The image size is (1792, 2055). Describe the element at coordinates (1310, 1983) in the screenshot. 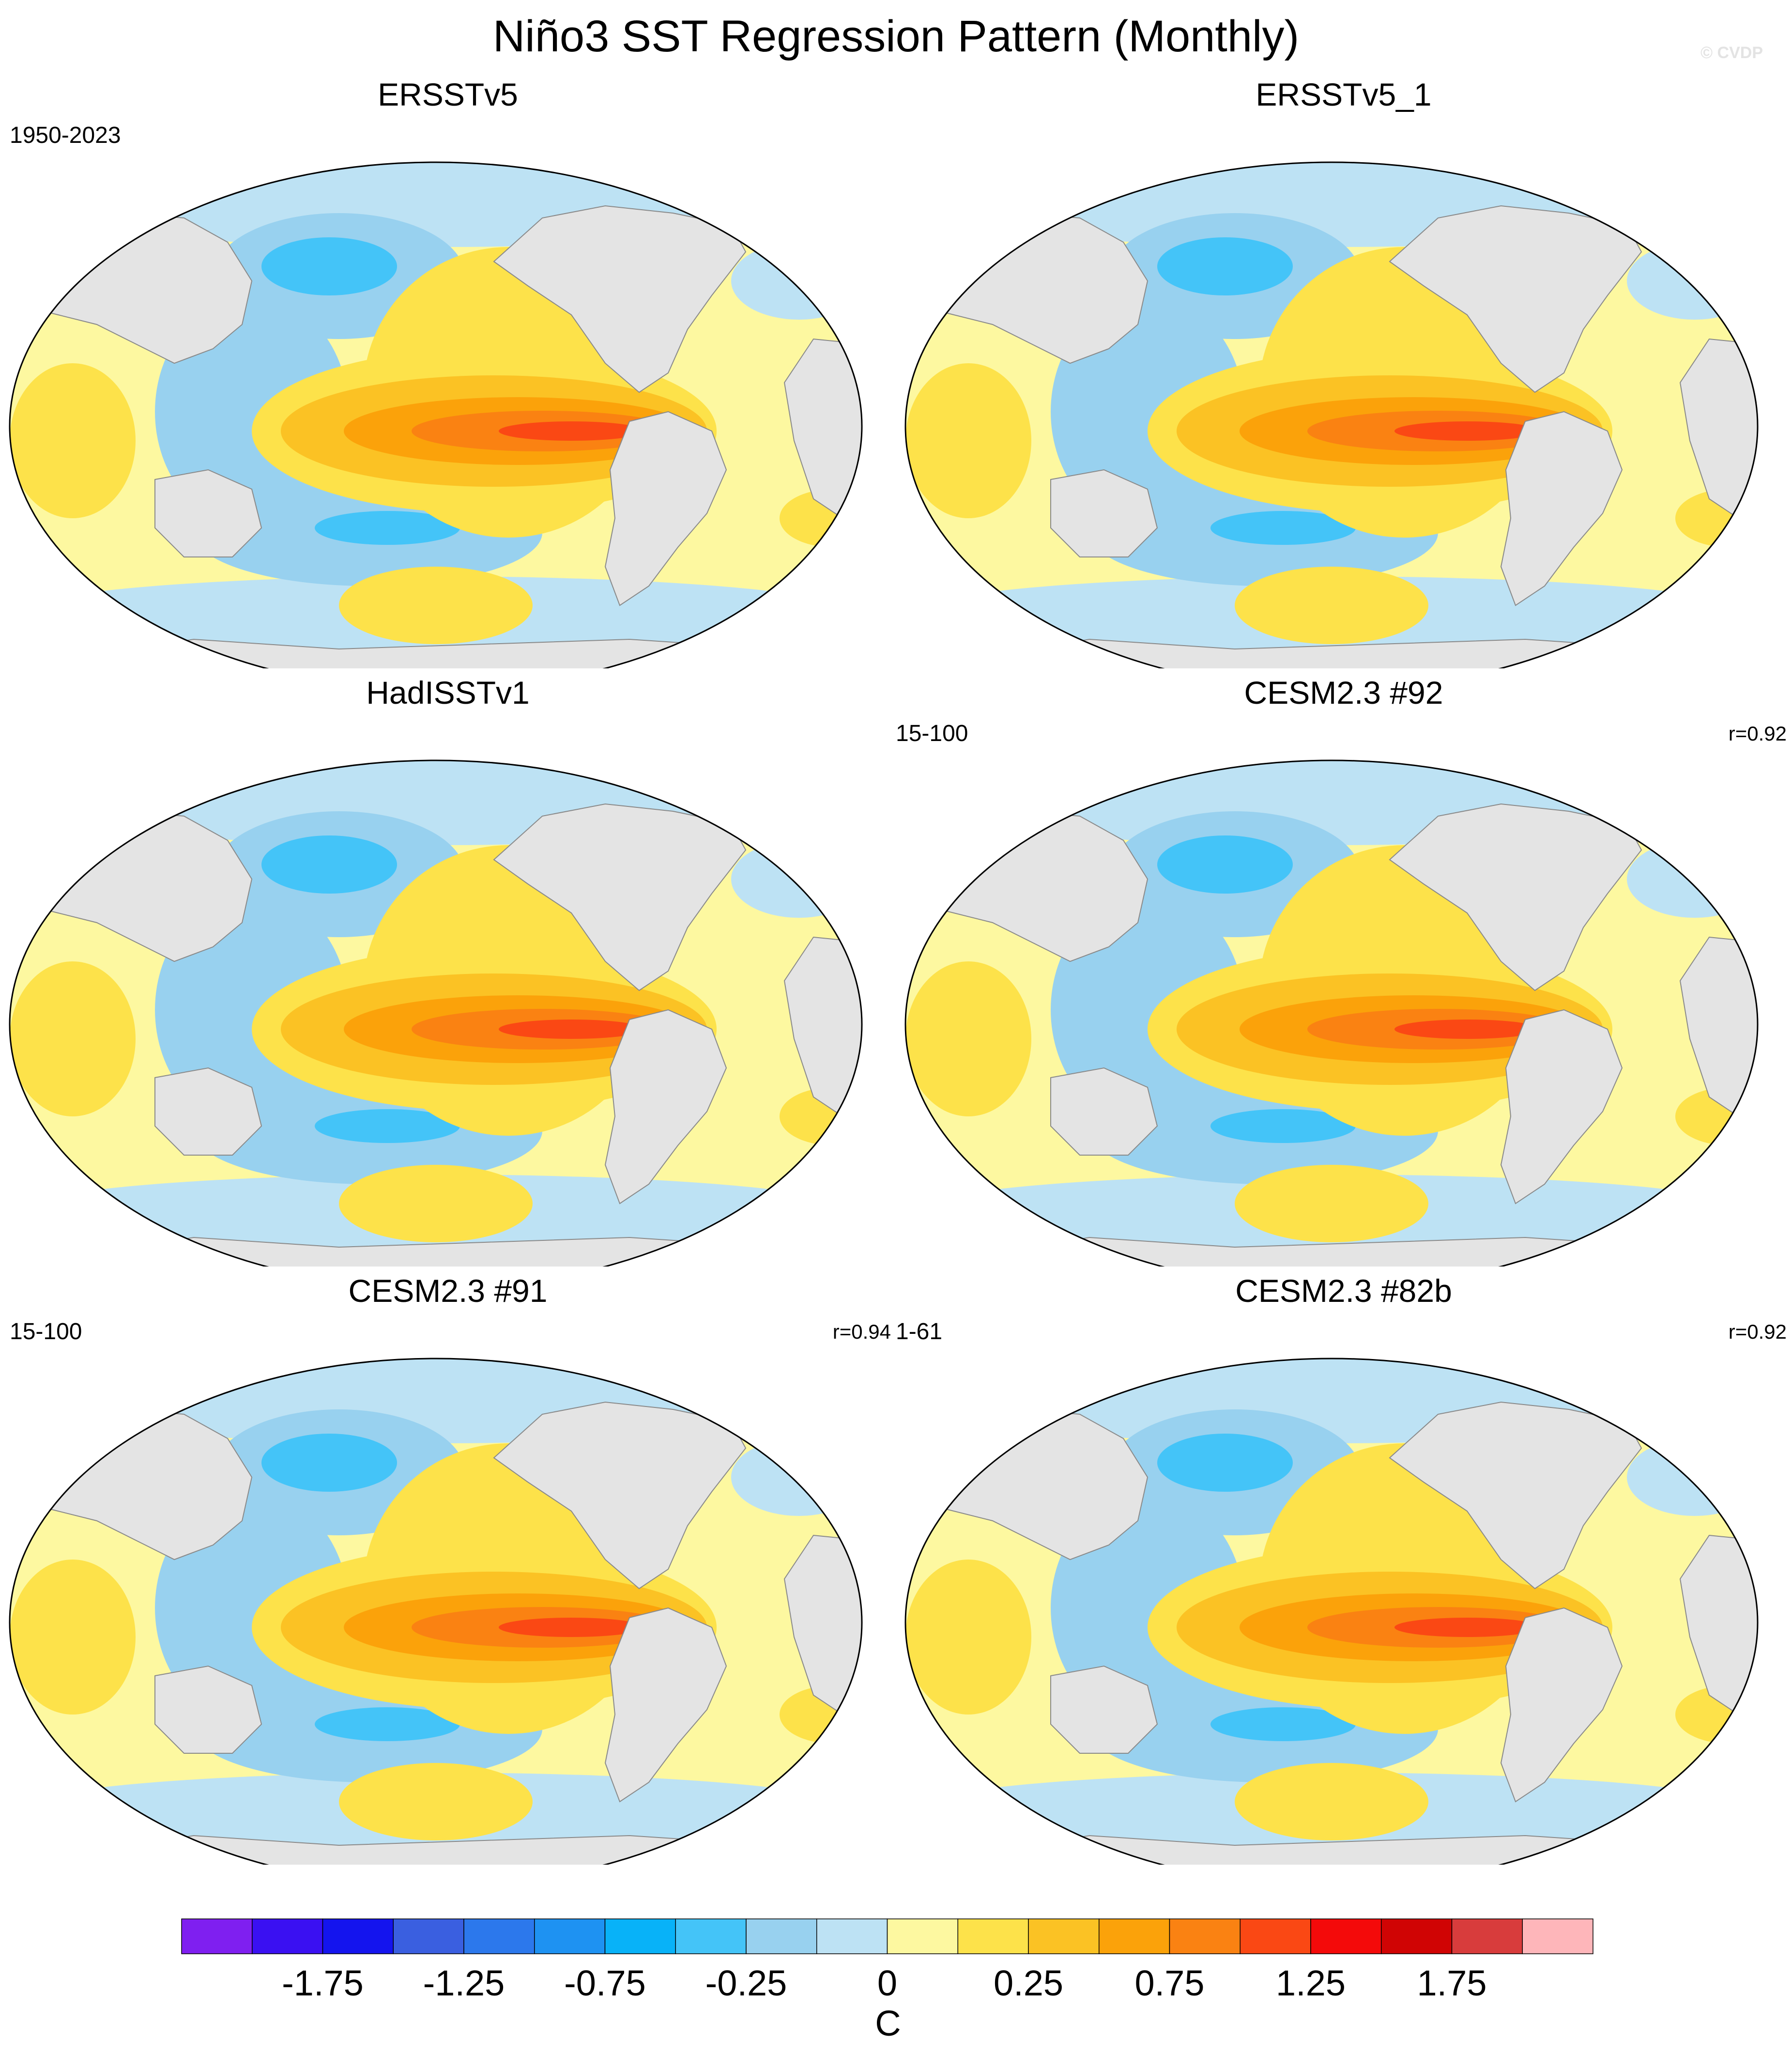

I see `colorbar-tick-label: 1.25` at that location.